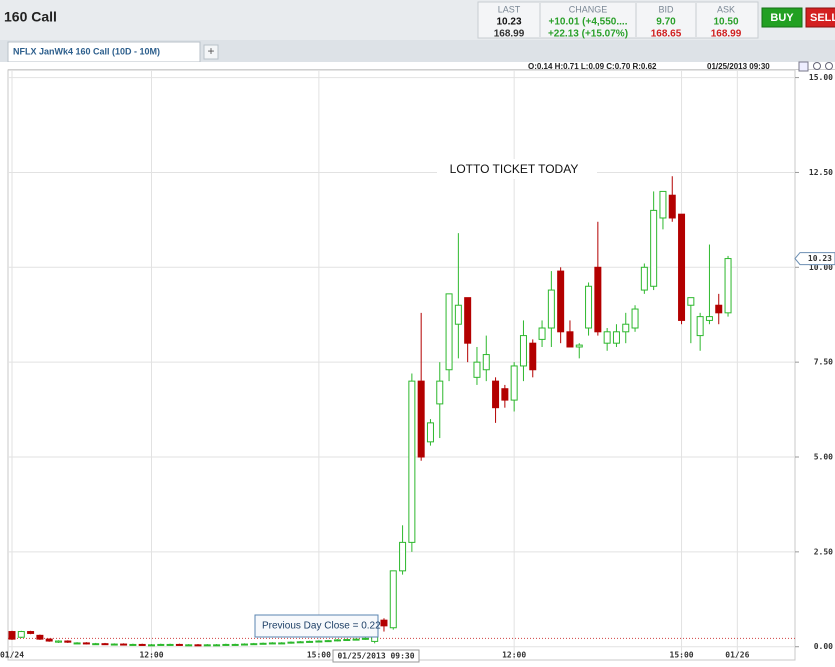 This screenshot has height=667, width=835. What do you see at coordinates (737, 655) in the screenshot?
I see `x-tick-label: 01/26` at bounding box center [737, 655].